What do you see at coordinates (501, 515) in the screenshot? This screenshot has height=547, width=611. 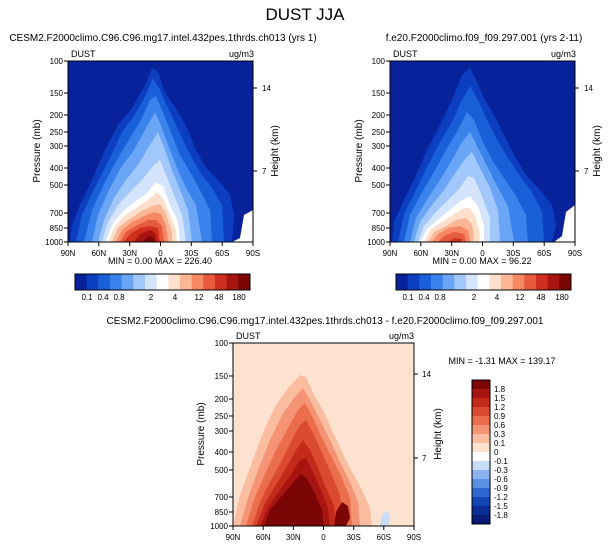 I see `colorbar-label: -1.8` at bounding box center [501, 515].